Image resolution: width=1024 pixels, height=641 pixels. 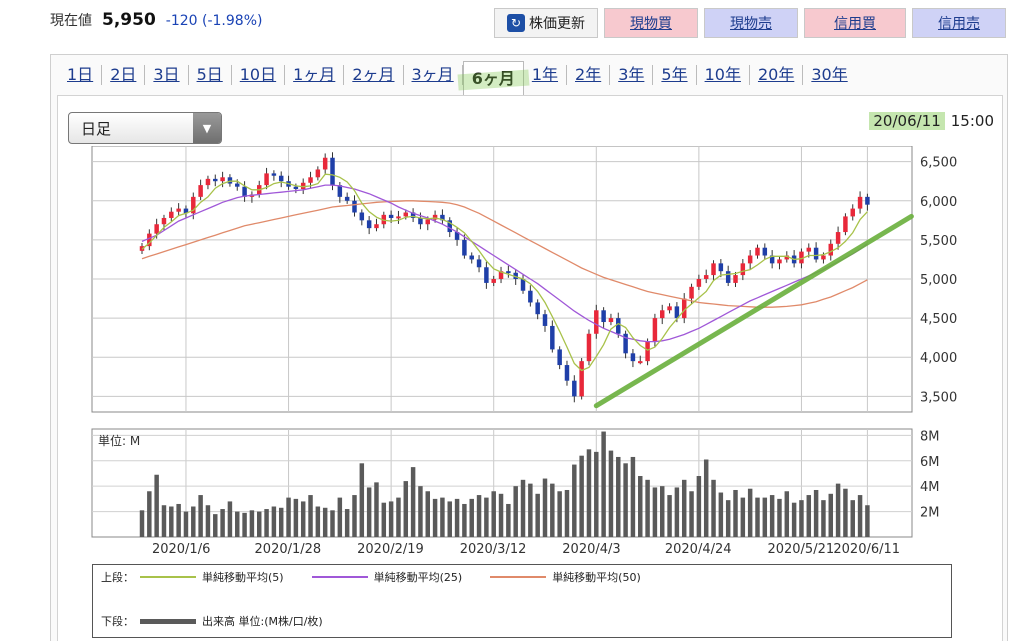 I want to click on timestamp-date: 20/06/11, so click(x=907, y=121).